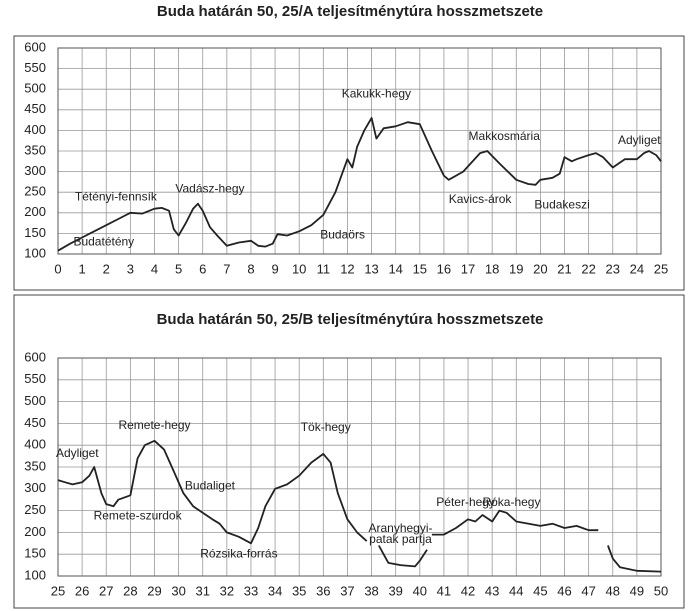 The width and height of the screenshot is (700, 611). Describe the element at coordinates (564, 590) in the screenshot. I see `x-tick-label: 46` at that location.